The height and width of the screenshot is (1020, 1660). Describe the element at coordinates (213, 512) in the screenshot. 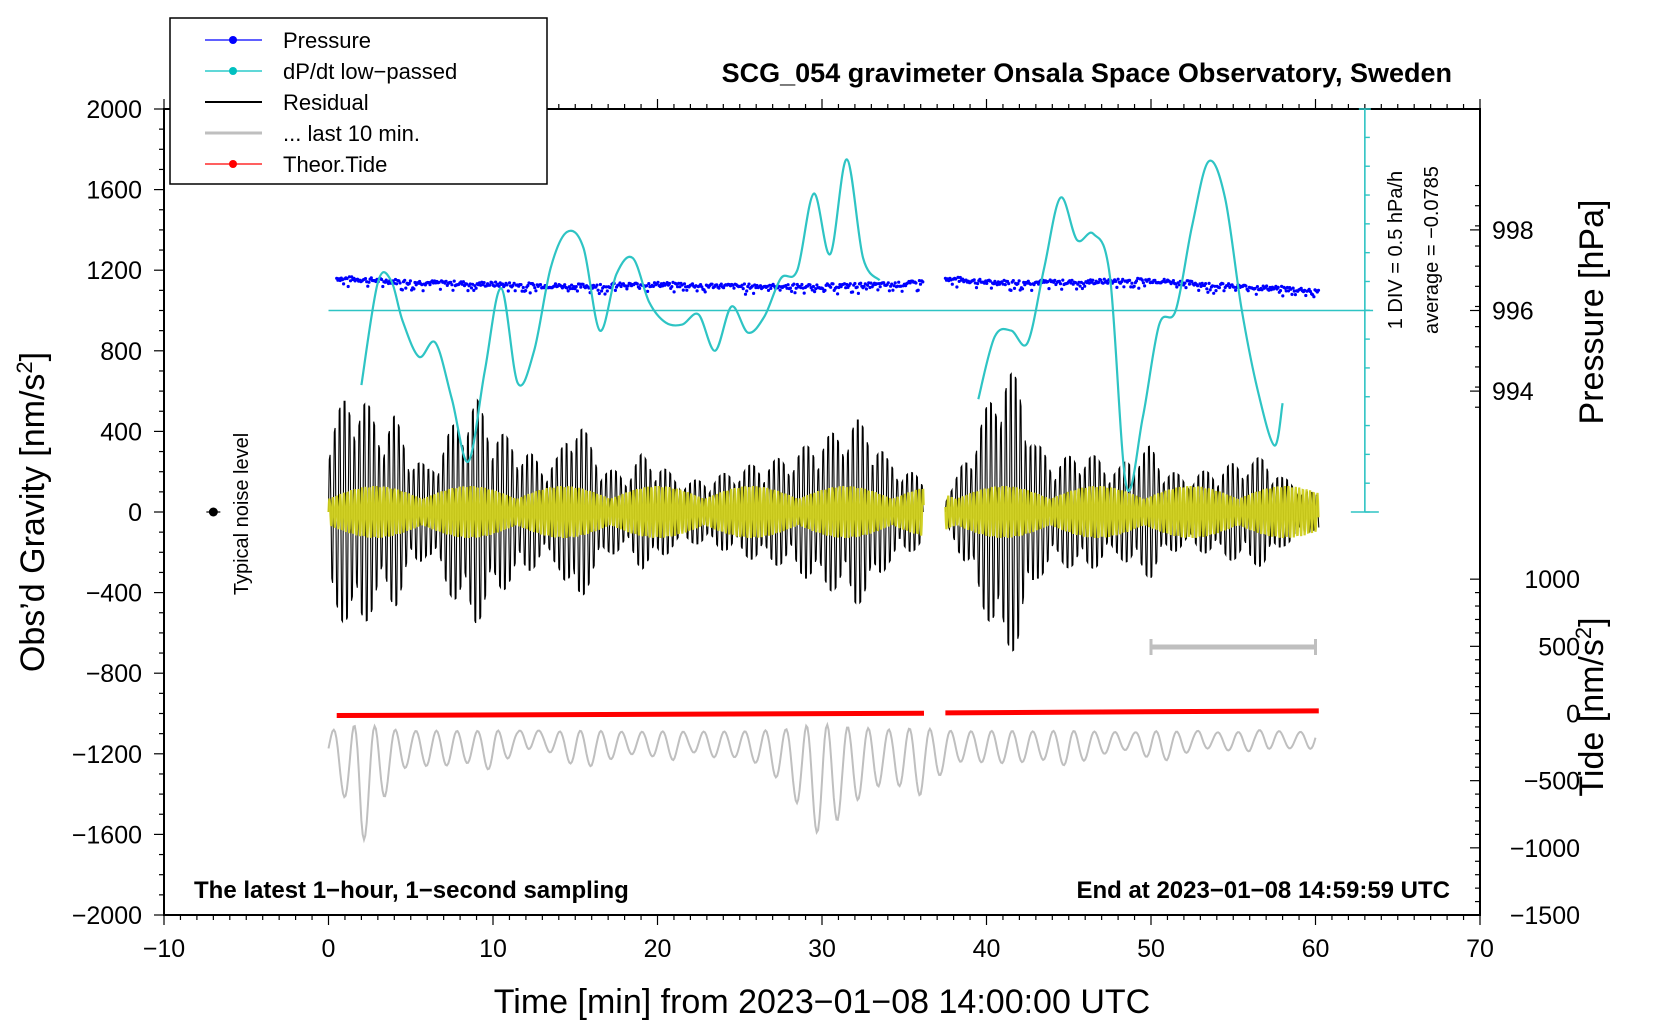

I see `noise-level-marker` at that location.